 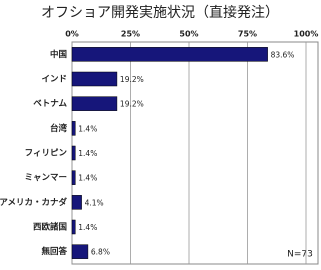 I want to click on y-tick-label: 台湾, so click(x=59, y=128).